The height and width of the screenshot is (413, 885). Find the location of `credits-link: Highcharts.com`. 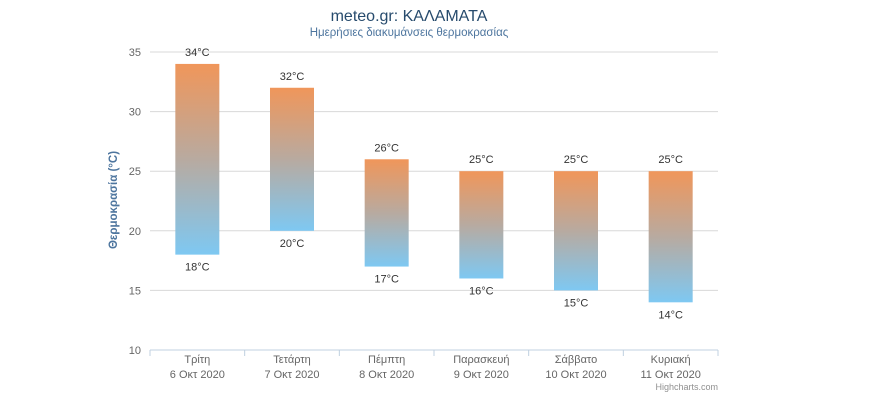

credits-link: Highcharts.com is located at coordinates (686, 387).